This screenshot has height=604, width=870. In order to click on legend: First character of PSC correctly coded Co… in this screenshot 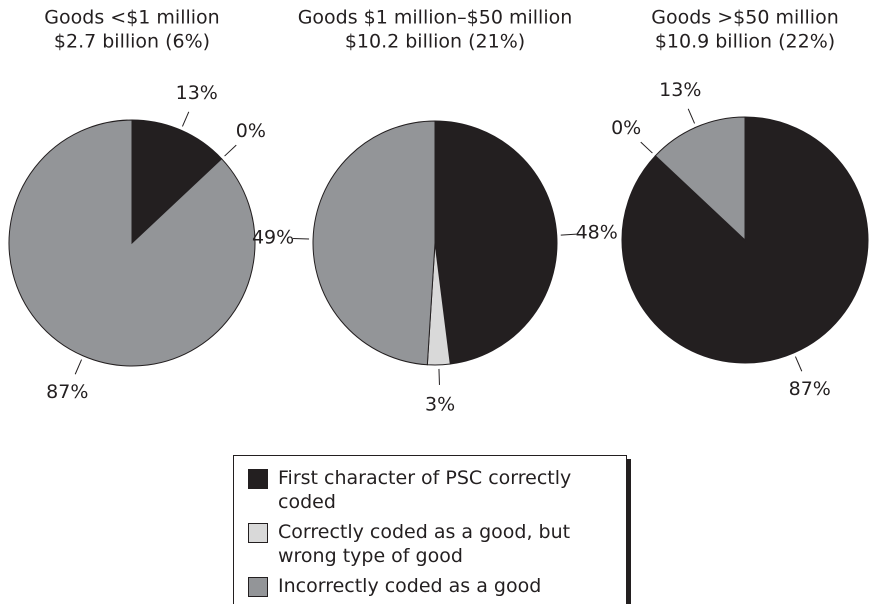, I will do `click(430, 529)`.